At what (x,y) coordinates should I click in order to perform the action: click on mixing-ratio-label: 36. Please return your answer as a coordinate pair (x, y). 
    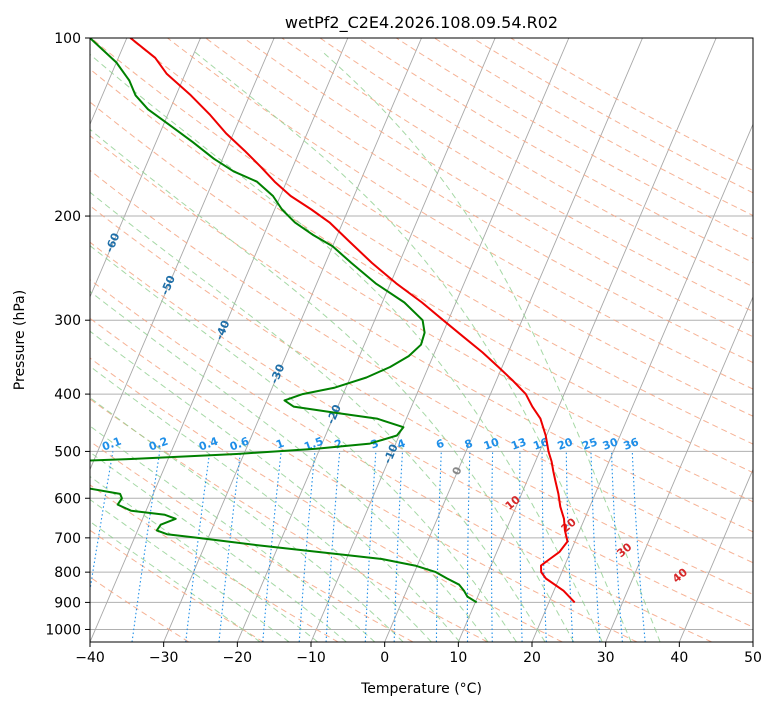
    Looking at the image, I should click on (631, 444).